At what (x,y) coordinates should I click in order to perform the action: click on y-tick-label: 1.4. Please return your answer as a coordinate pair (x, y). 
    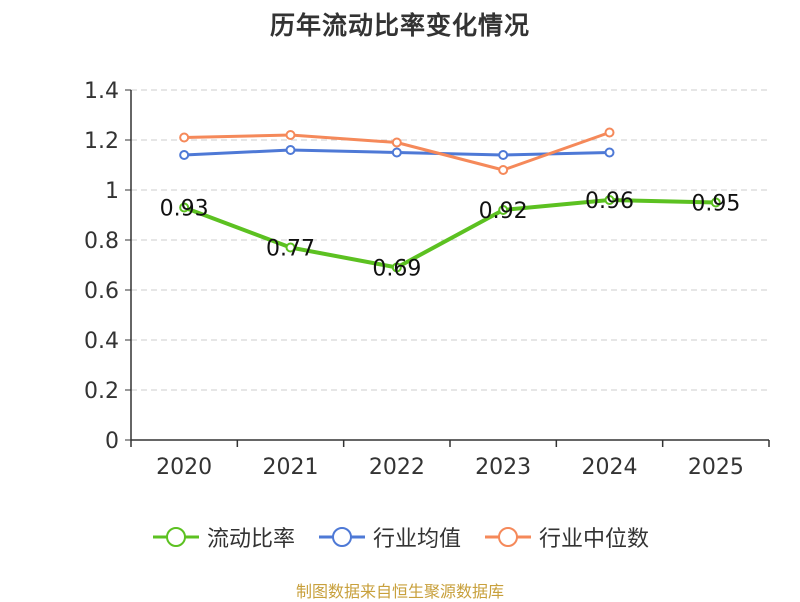
    Looking at the image, I should click on (101, 91).